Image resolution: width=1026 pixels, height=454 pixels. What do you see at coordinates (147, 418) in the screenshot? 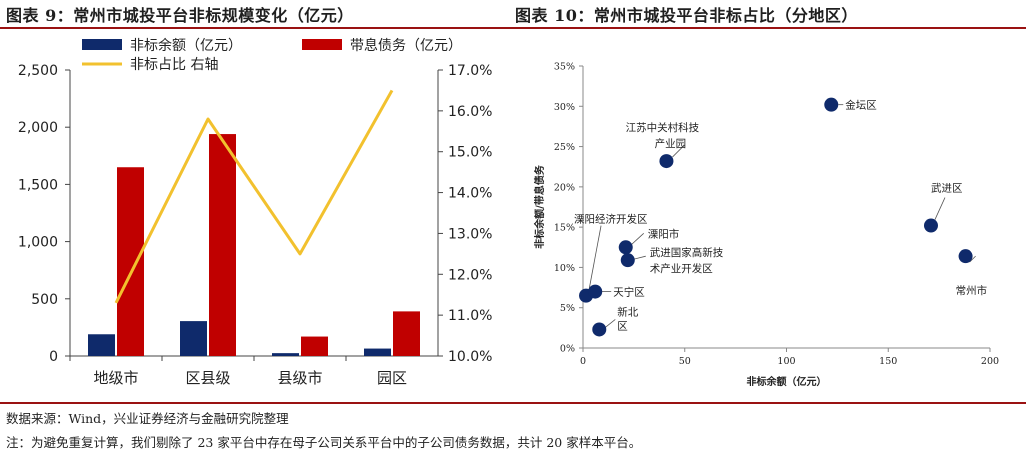
I see `source-note: 数据来源：Wind，兴业证券经济与金融研究院整理` at bounding box center [147, 418].